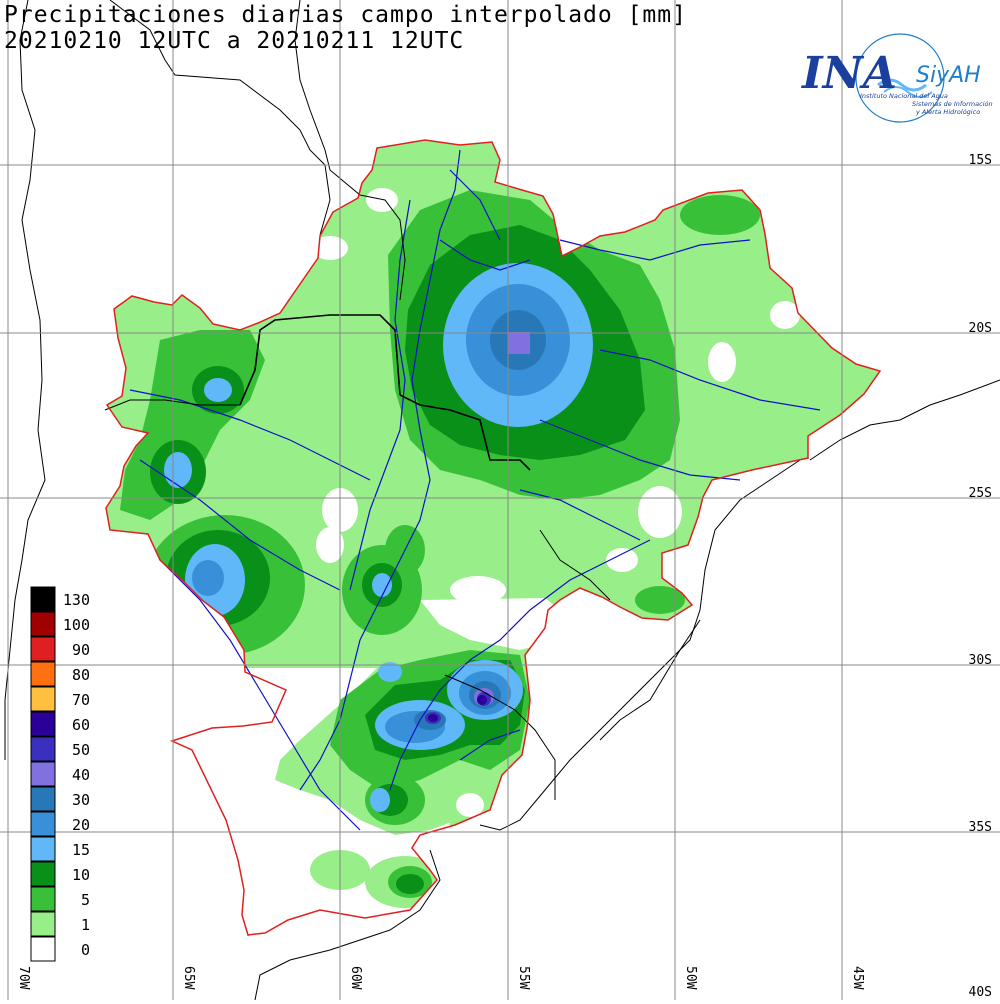 The width and height of the screenshot is (1000, 1004). I want to click on river-tiete, so click(640, 450).